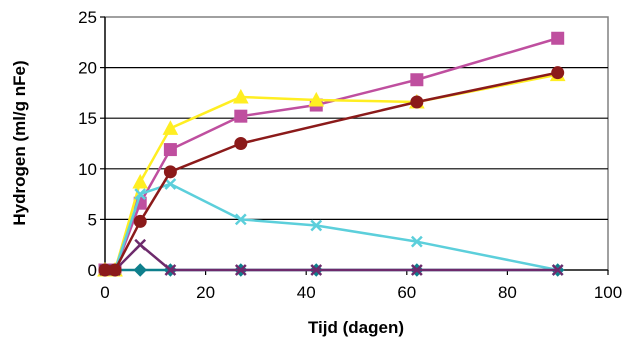 This screenshot has height=344, width=626. Describe the element at coordinates (507, 292) in the screenshot. I see `x-tick-label: 80` at that location.